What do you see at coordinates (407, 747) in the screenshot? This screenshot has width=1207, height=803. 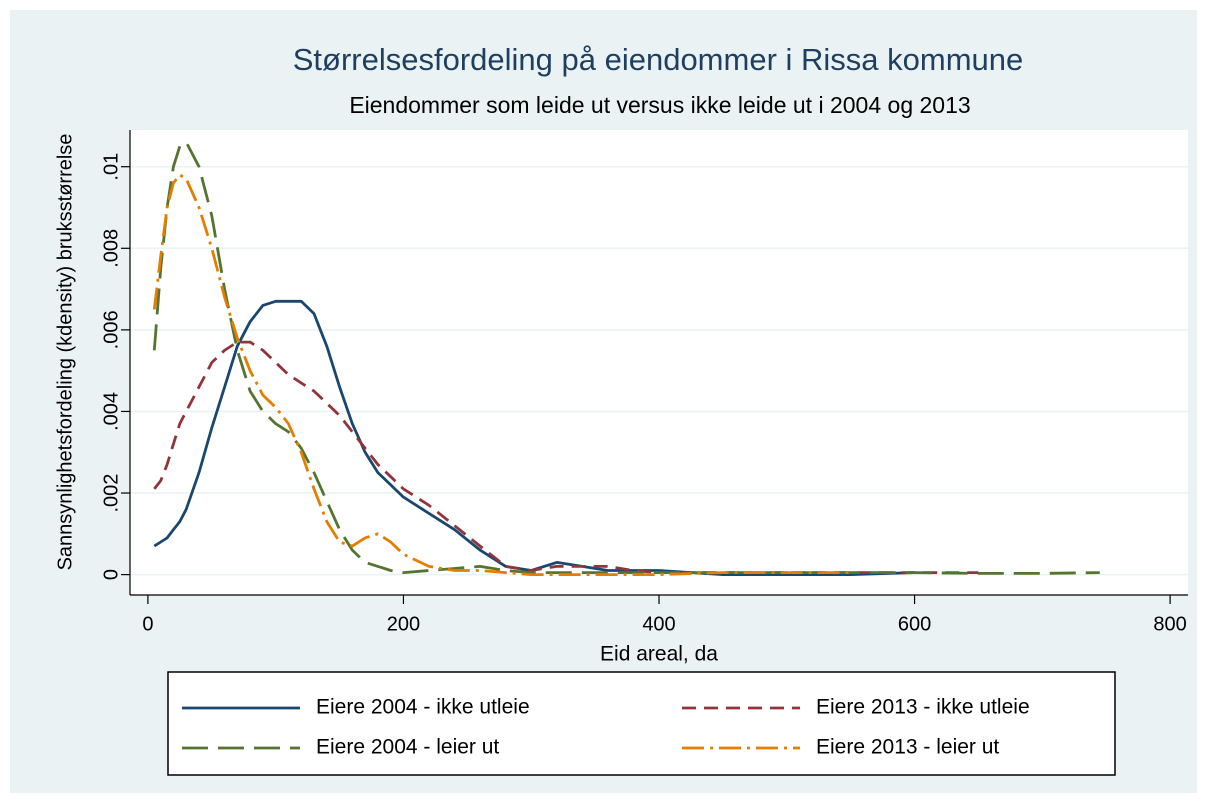 I see `legend-label: Eiere 2004 - leier ut` at bounding box center [407, 747].